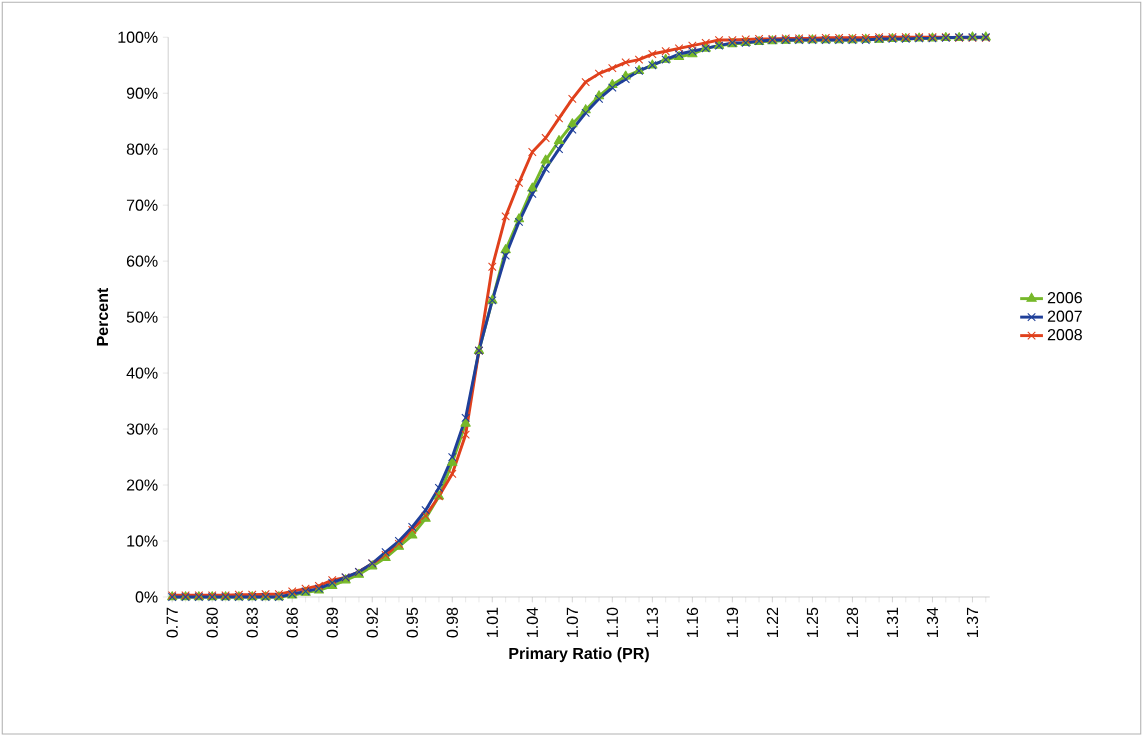  I want to click on y-tick-label: 30%, so click(142, 429).